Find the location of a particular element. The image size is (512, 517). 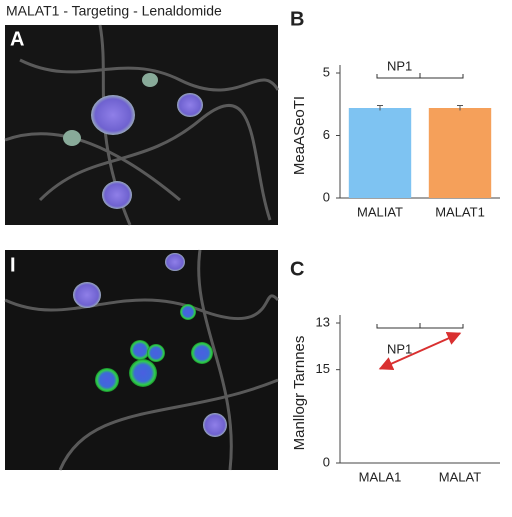

y-tick-label: 6 is located at coordinates (326, 134).